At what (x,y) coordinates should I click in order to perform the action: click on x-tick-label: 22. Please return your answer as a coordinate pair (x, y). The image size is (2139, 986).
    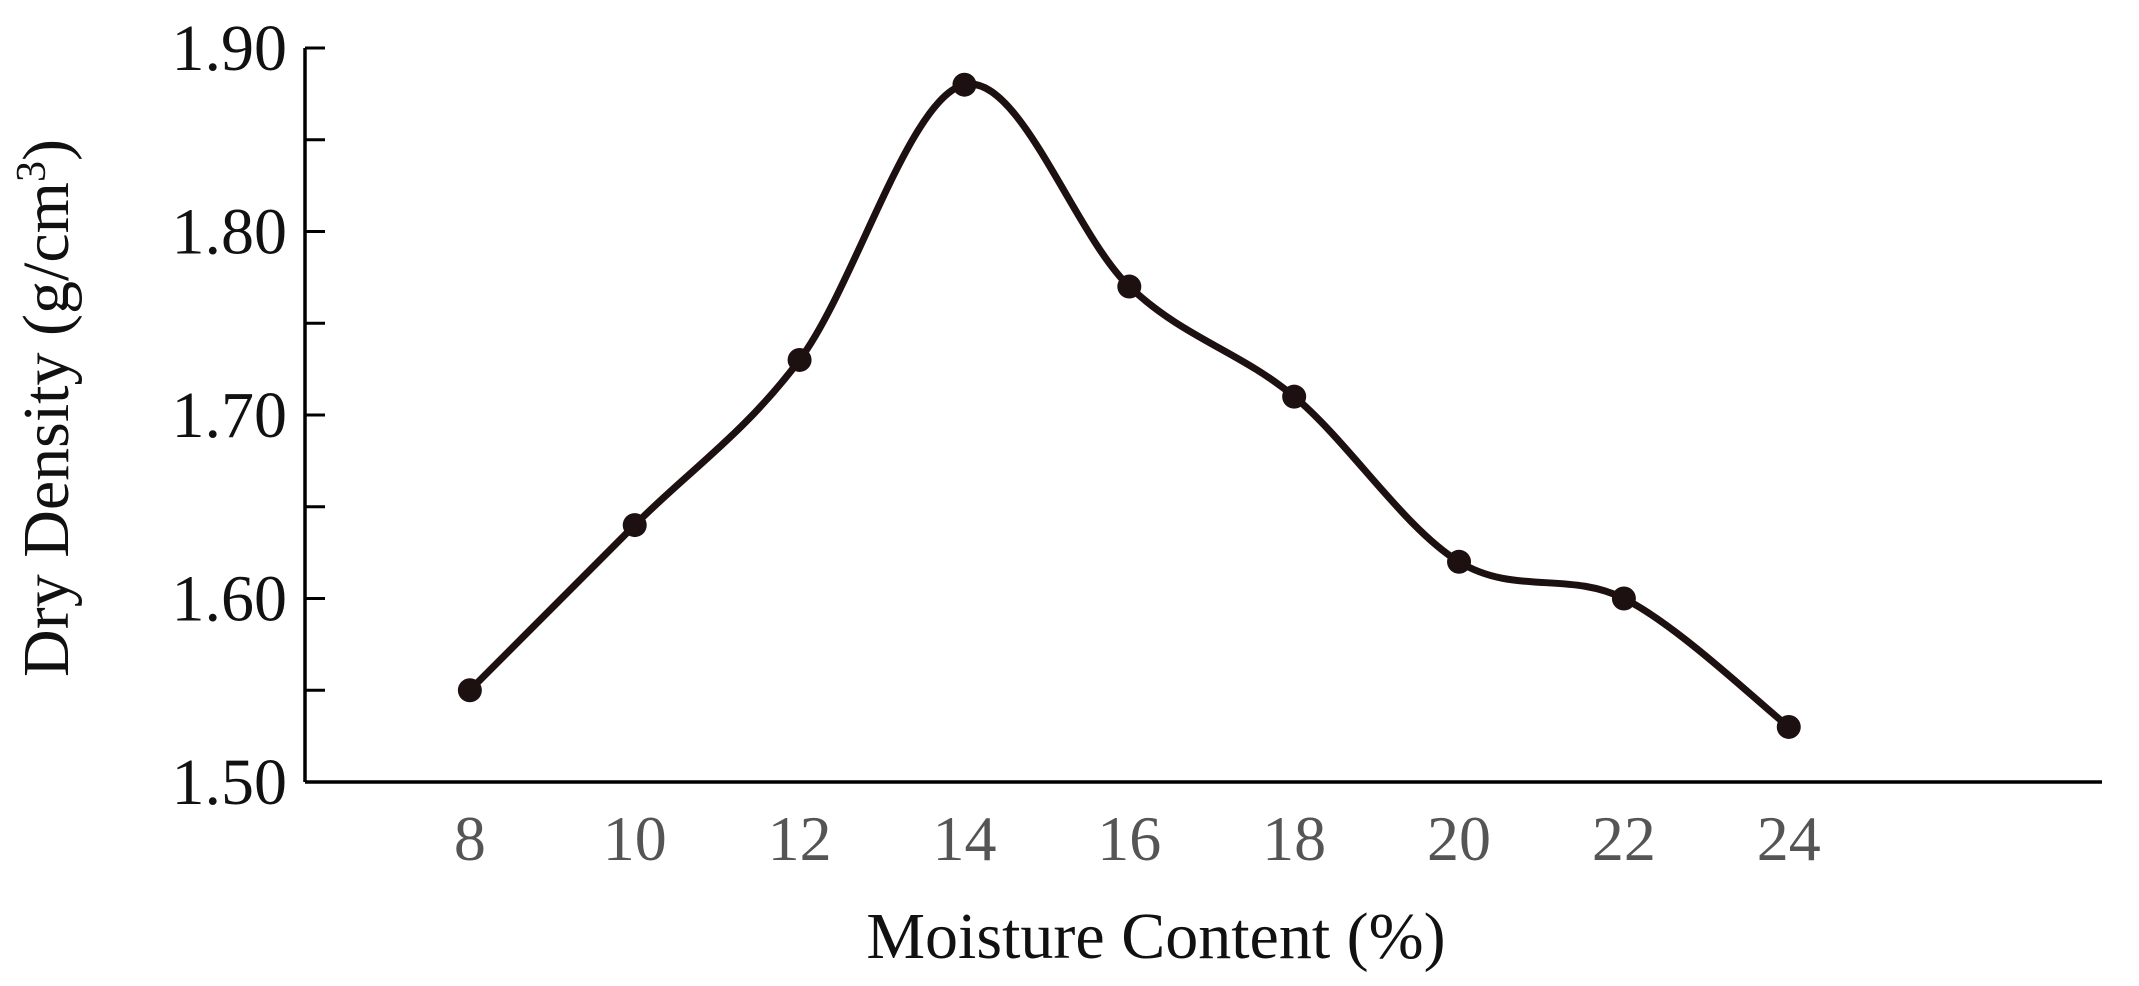
    Looking at the image, I should click on (1624, 838).